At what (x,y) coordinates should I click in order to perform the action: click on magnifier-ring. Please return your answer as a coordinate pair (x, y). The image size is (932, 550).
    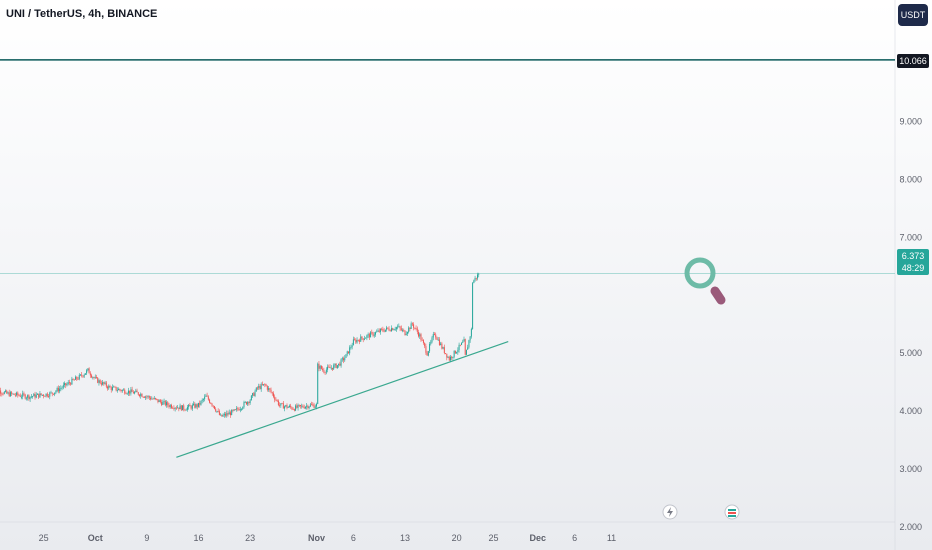
    Looking at the image, I should click on (700, 273).